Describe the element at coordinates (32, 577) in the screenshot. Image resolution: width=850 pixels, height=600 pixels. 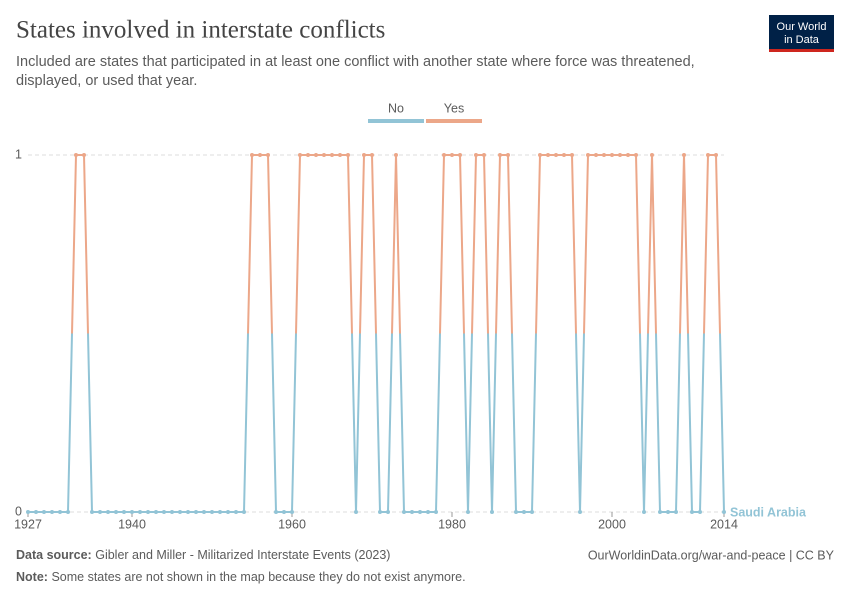
I see `note-label: Note:` at that location.